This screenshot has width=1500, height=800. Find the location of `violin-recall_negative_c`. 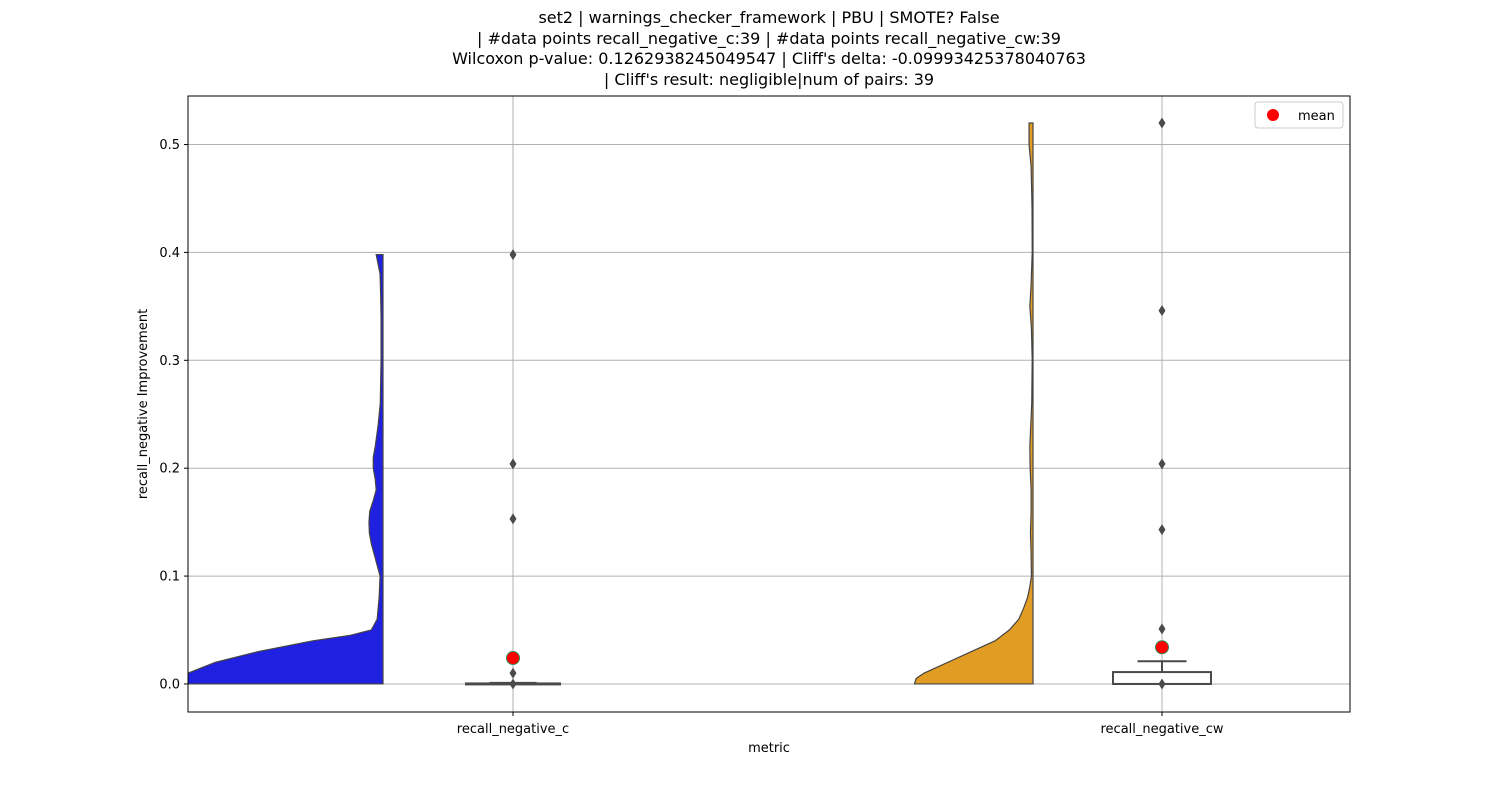

violin-recall_negative_c is located at coordinates (286, 469).